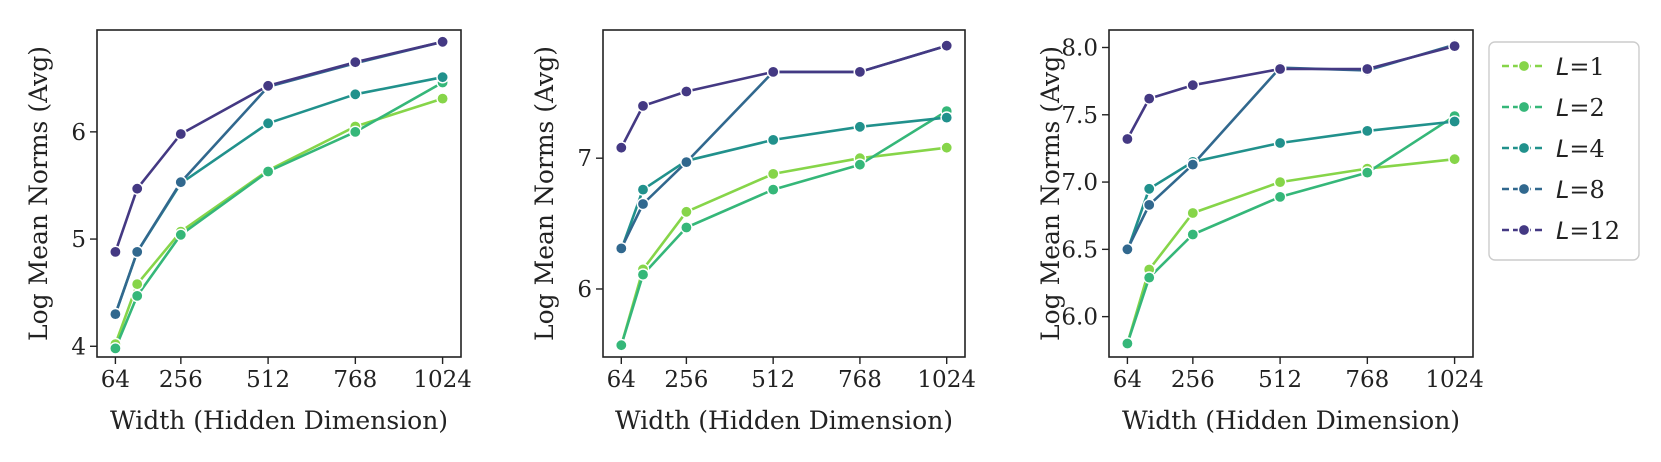 The image size is (1661, 462). I want to click on legend-marker-l8, so click(1524, 189).